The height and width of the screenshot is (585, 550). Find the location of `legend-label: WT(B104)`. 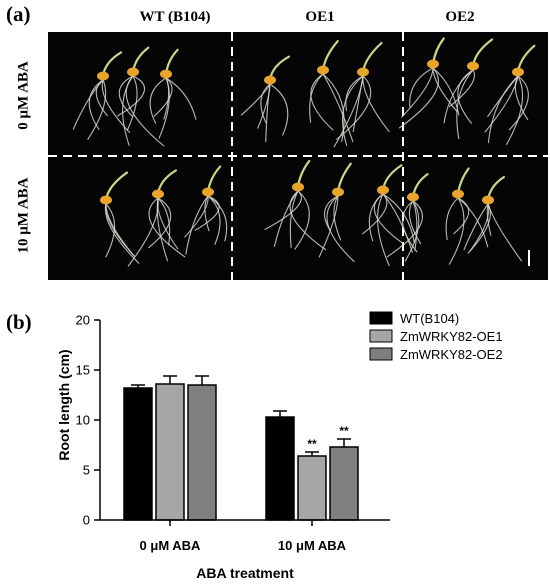

legend-label: WT(B104) is located at coordinates (429, 318).